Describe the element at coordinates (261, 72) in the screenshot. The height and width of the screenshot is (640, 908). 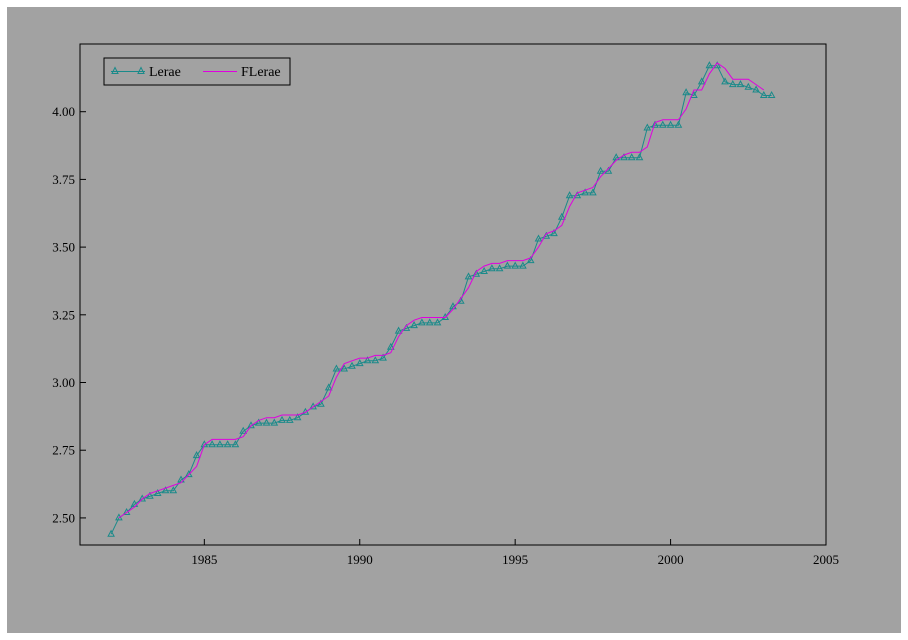
I see `legend-label-flerae: FLerae` at that location.